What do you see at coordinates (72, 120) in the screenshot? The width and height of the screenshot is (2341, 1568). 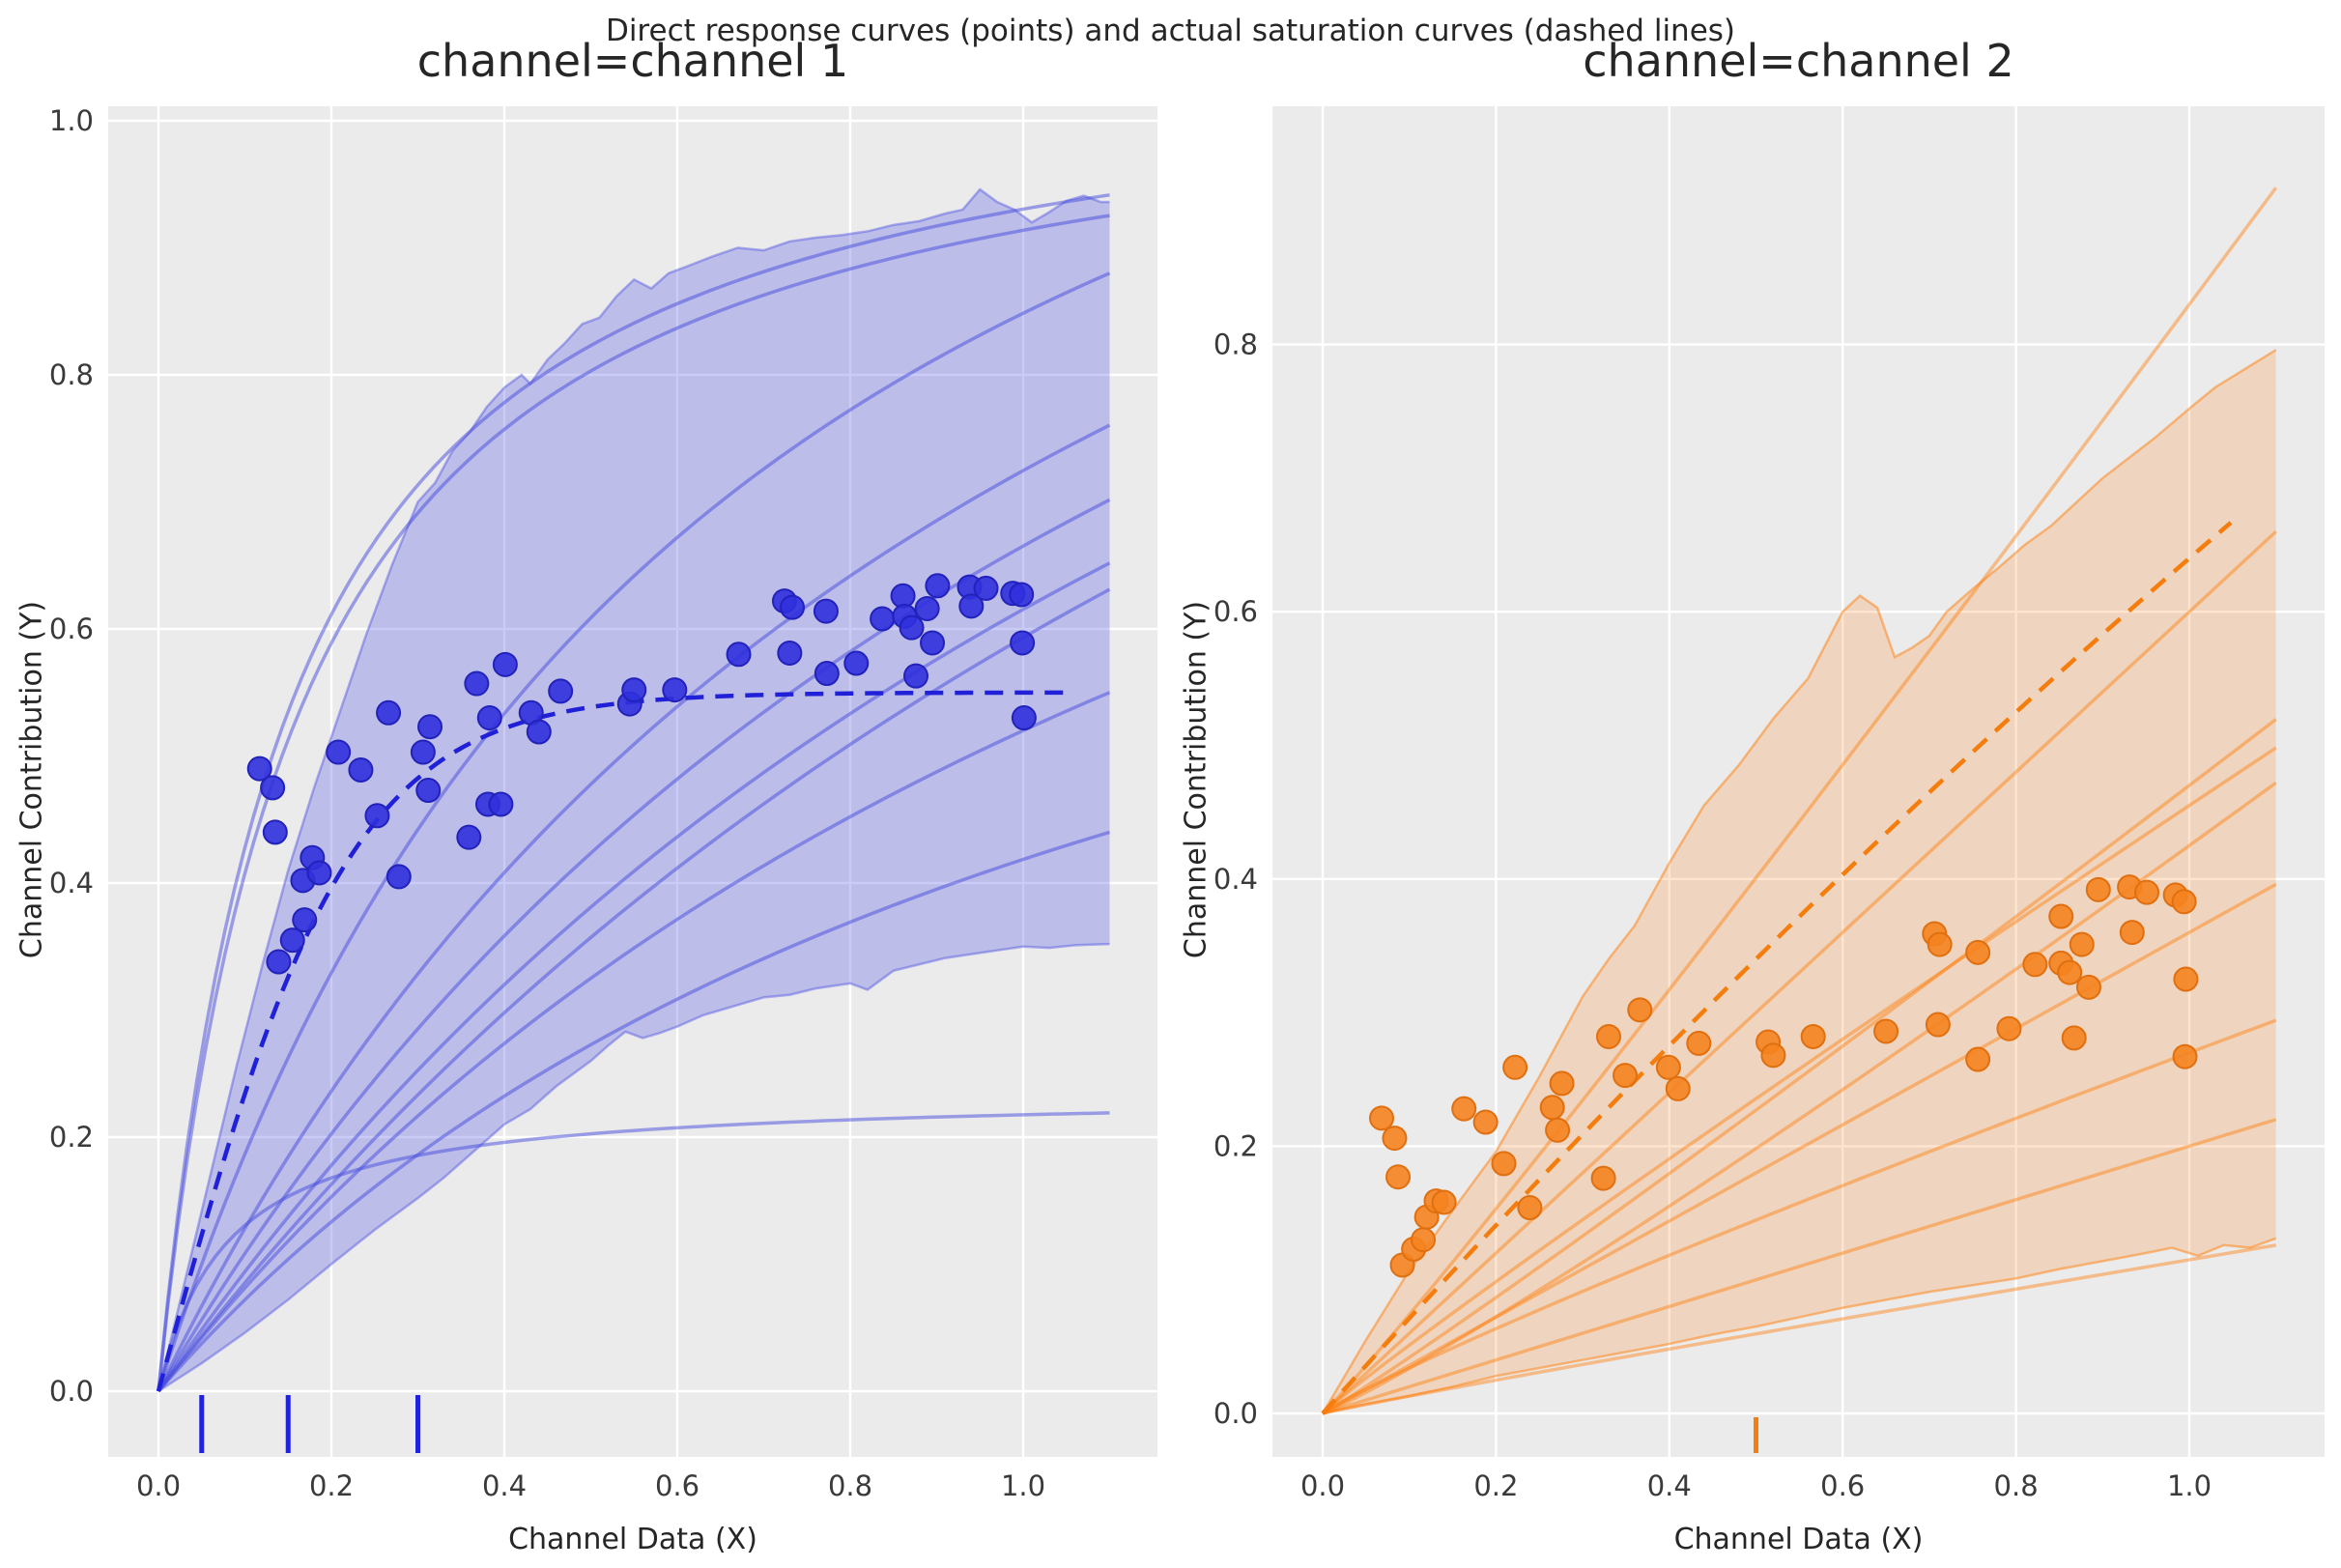 I see `y-tick-label: 1.0` at bounding box center [72, 120].